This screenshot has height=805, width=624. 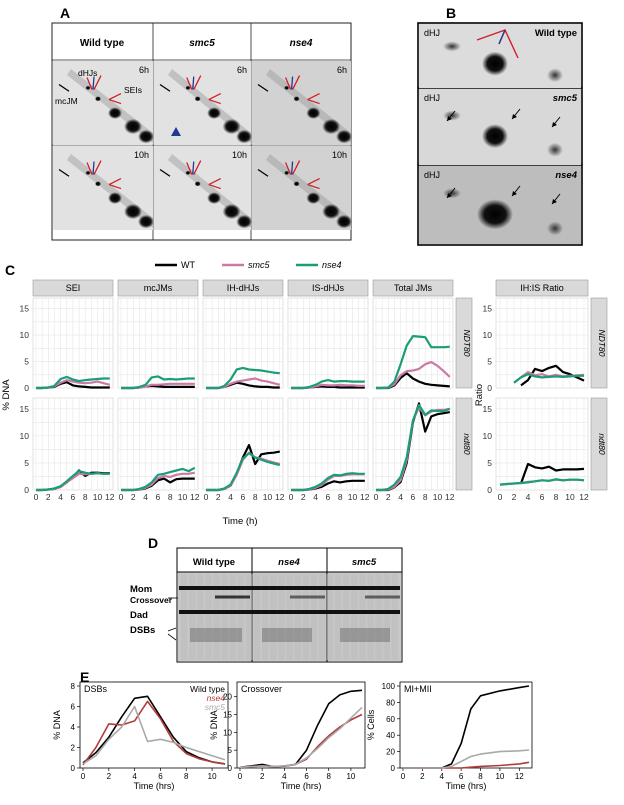 What do you see at coordinates (556, 497) in the screenshot?
I see `ratio-x-tick-label: 8` at bounding box center [556, 497].